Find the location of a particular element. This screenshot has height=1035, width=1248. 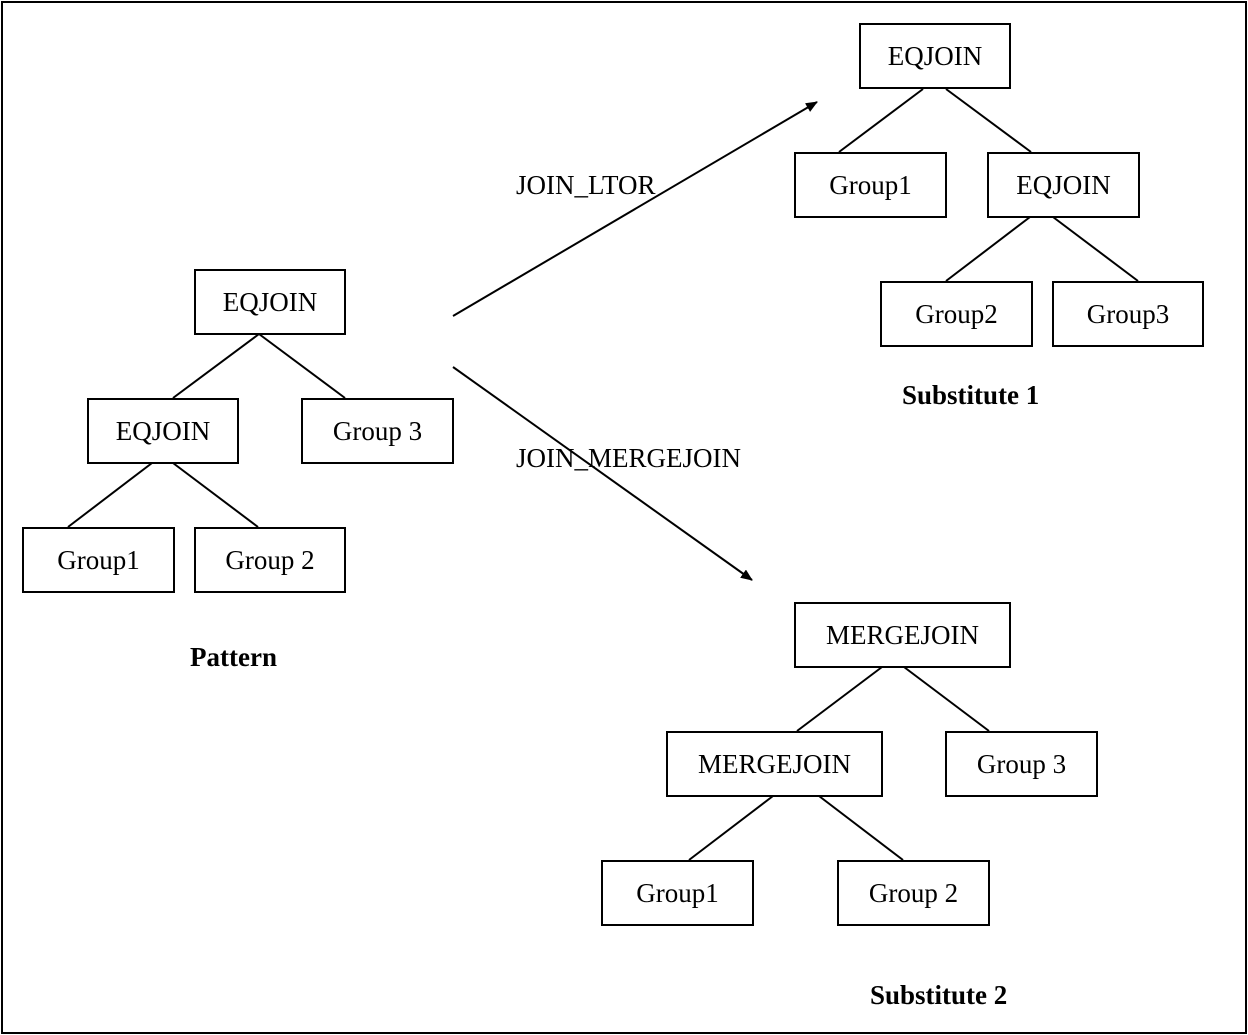

sub2-caption: Substitute 2 is located at coordinates (939, 995).